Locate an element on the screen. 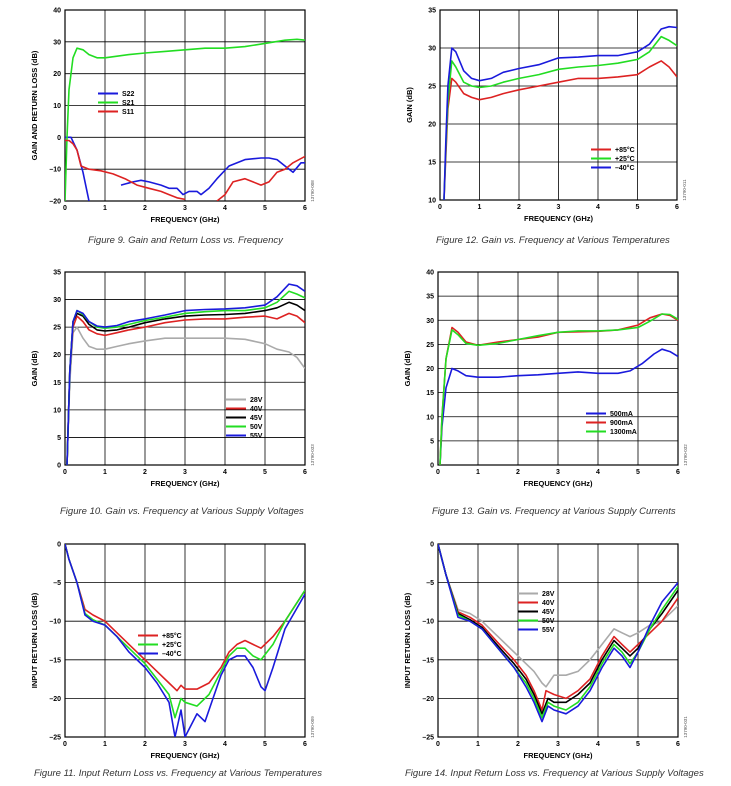 The image size is (731, 786). legend: S22 S21 S11 is located at coordinates (116, 103).